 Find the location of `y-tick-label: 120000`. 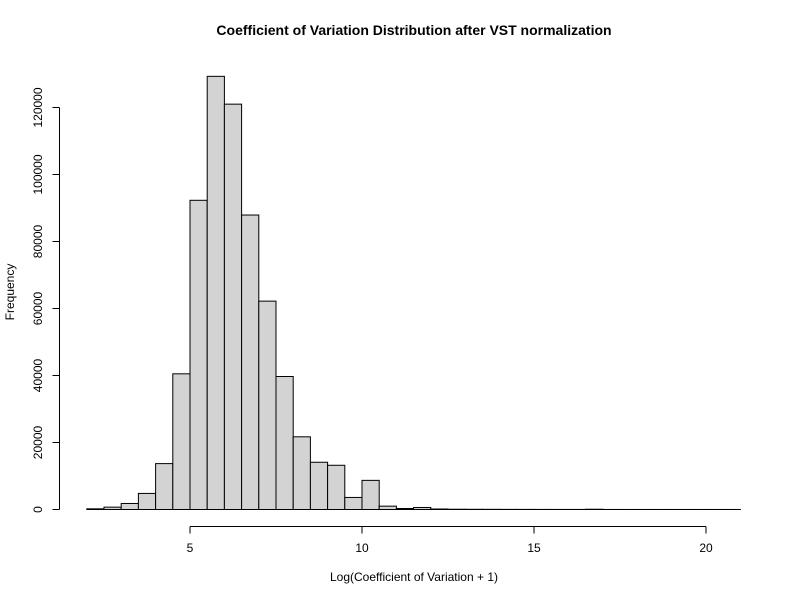

y-tick-label: 120000 is located at coordinates (38, 107).